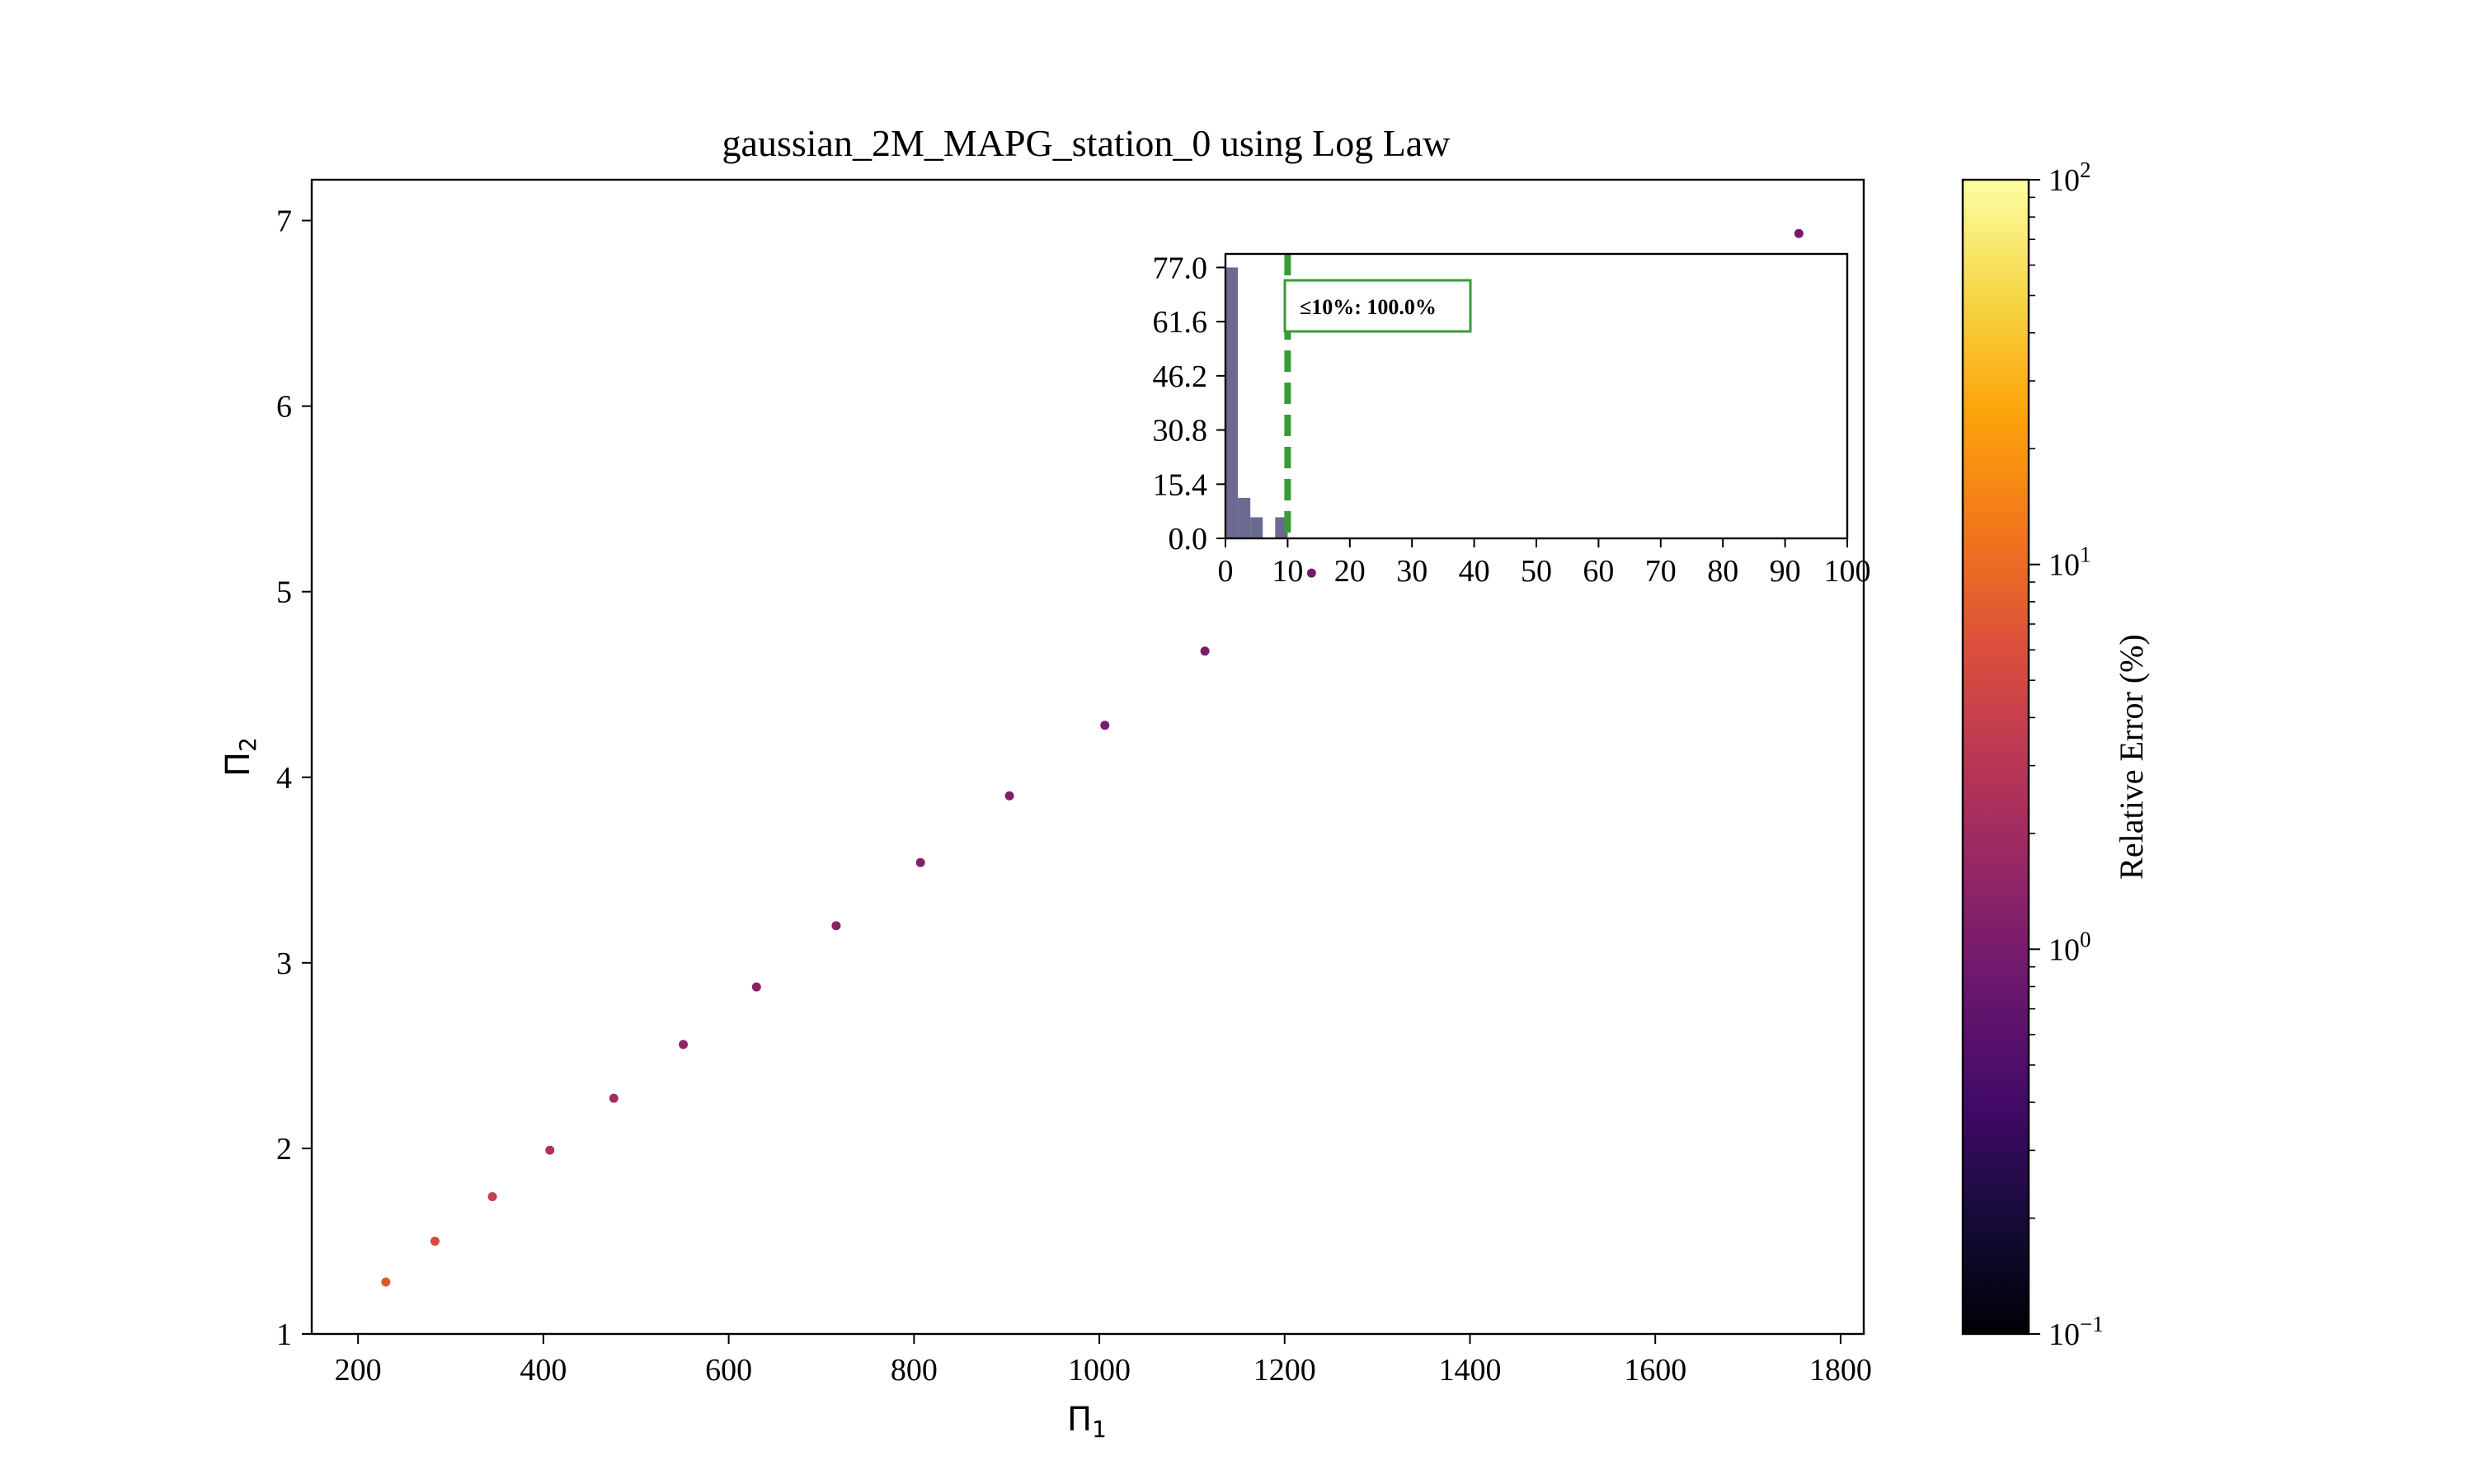 The height and width of the screenshot is (1484, 2474). What do you see at coordinates (1226, 571) in the screenshot?
I see `inset-x-tick-label: 0` at bounding box center [1226, 571].